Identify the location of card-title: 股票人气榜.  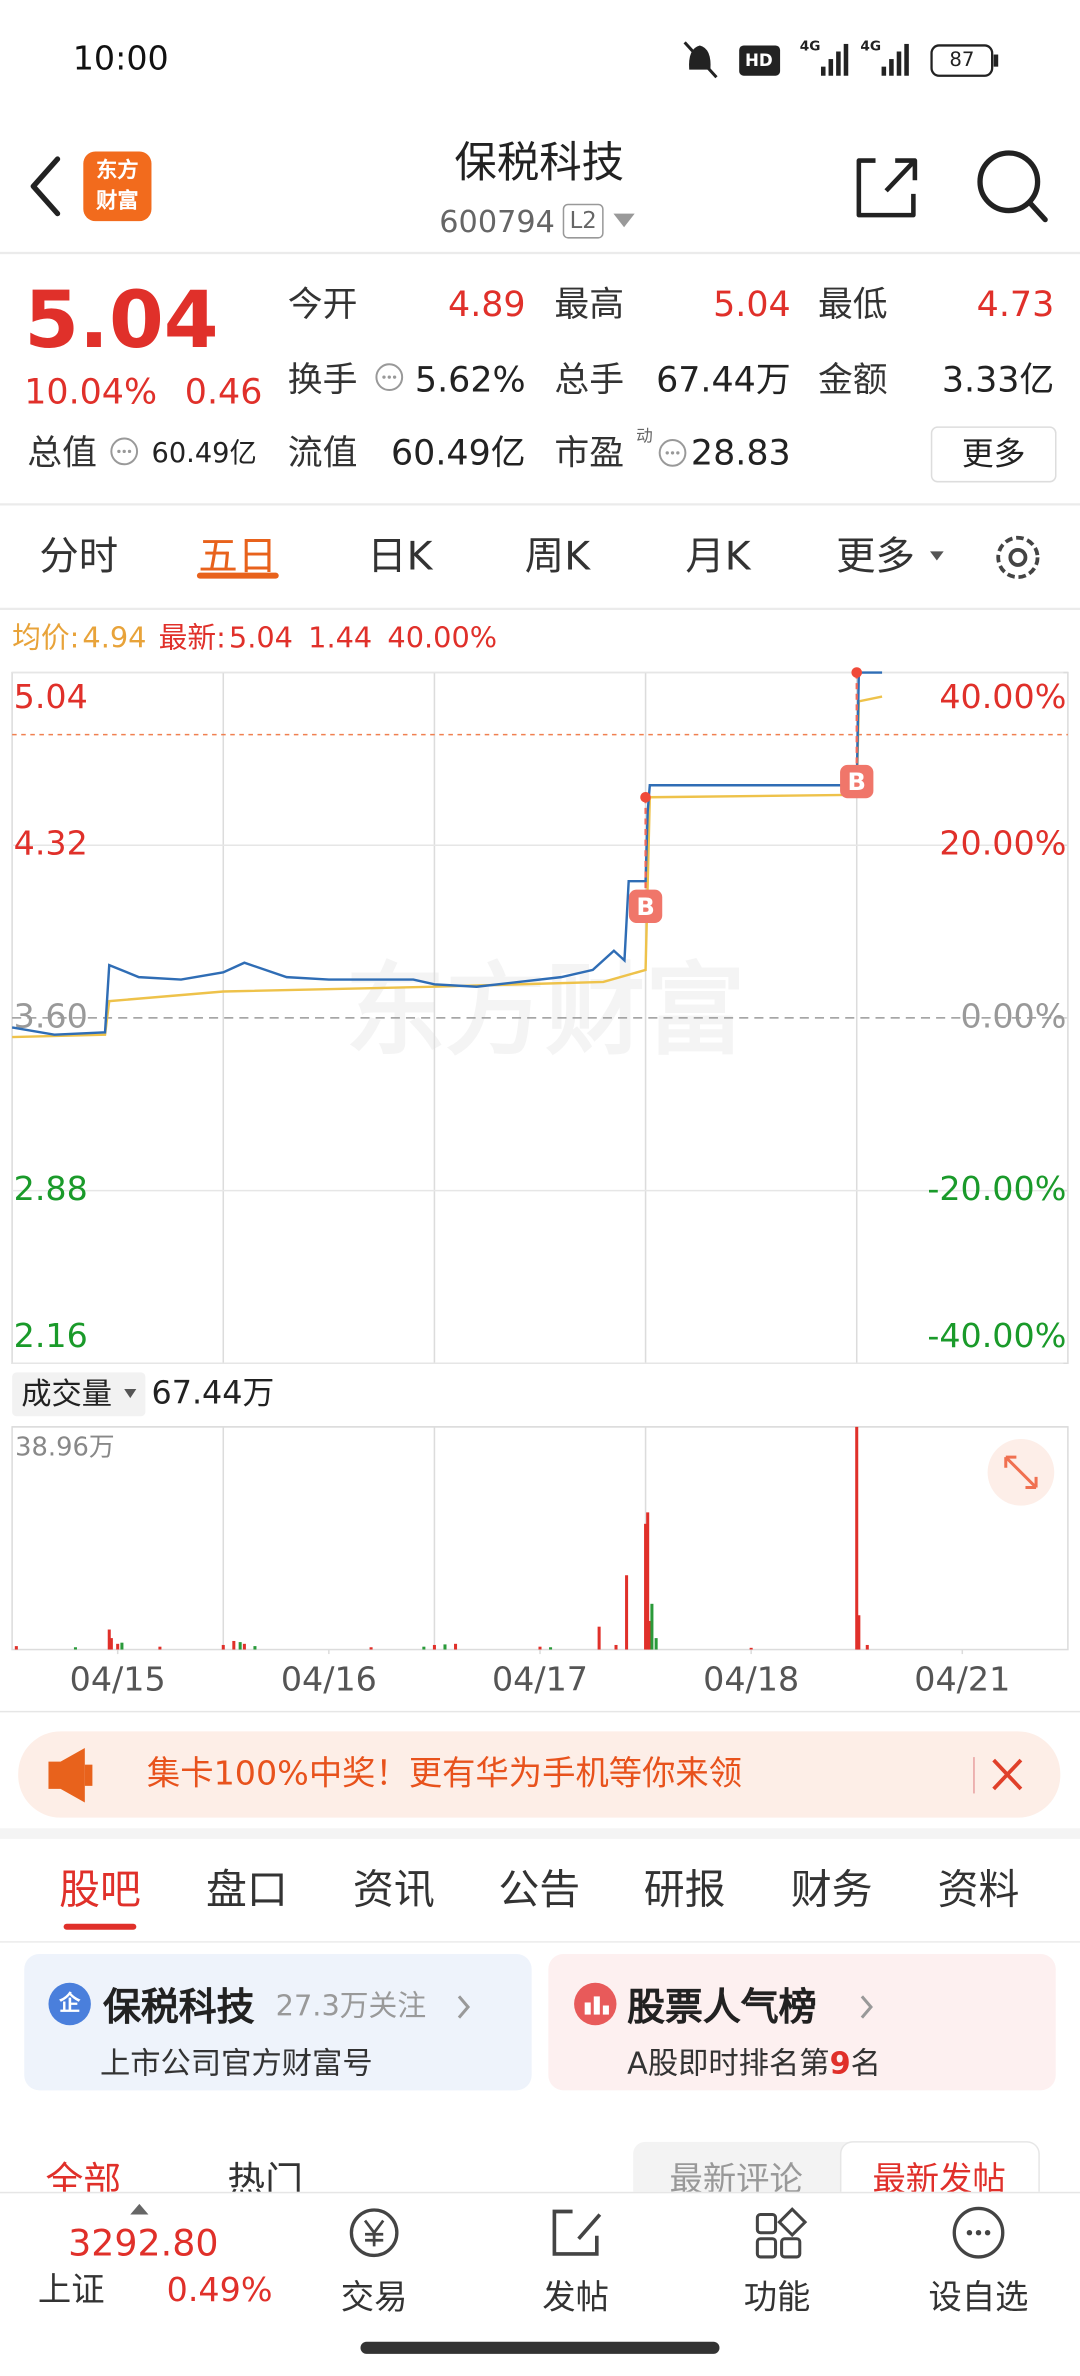
(722, 2007).